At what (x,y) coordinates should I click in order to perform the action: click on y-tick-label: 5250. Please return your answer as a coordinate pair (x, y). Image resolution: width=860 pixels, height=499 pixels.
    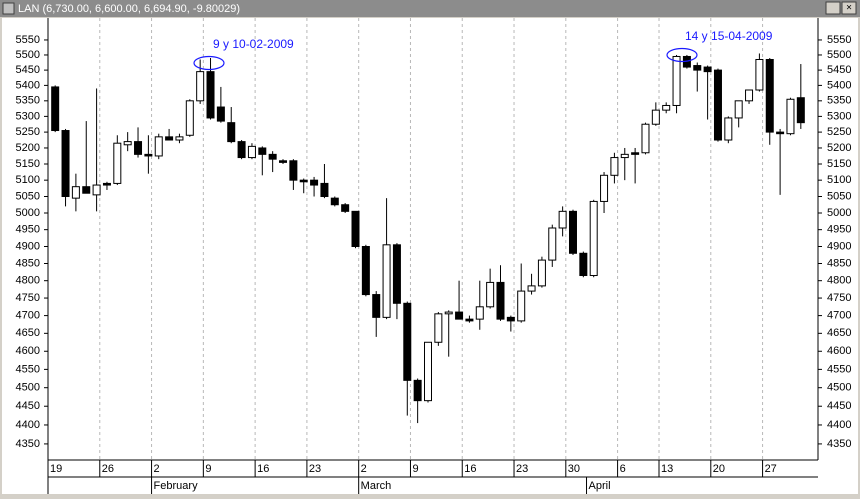
    Looking at the image, I should click on (839, 132).